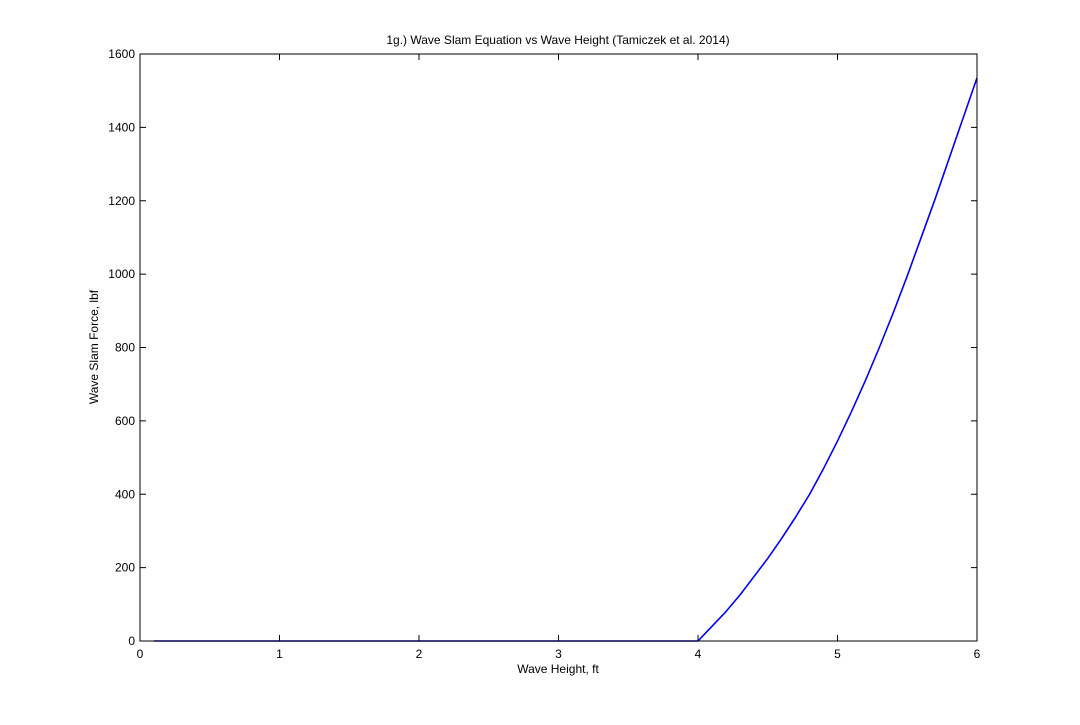  I want to click on x-axis-label: Wave Height, ft, so click(558, 669).